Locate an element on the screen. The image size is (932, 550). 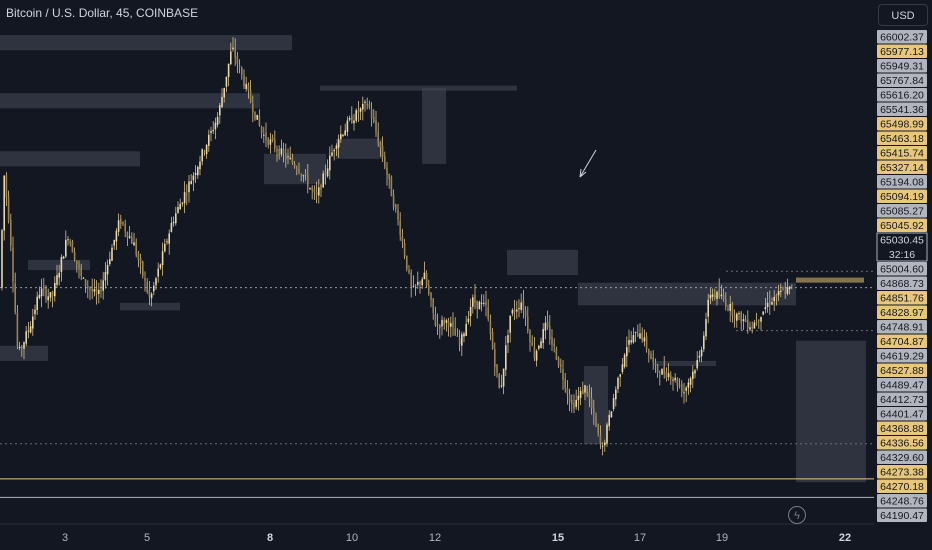
arrow-annotation is located at coordinates (588, 163).